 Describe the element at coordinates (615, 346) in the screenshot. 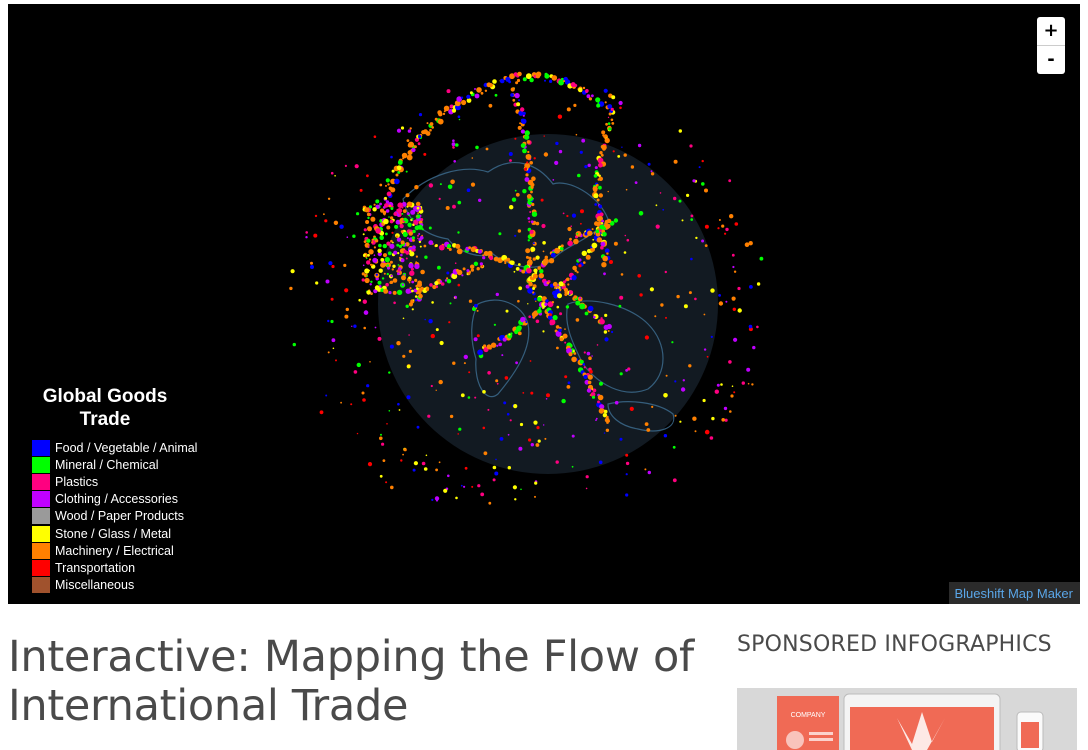

I see `coastline` at that location.